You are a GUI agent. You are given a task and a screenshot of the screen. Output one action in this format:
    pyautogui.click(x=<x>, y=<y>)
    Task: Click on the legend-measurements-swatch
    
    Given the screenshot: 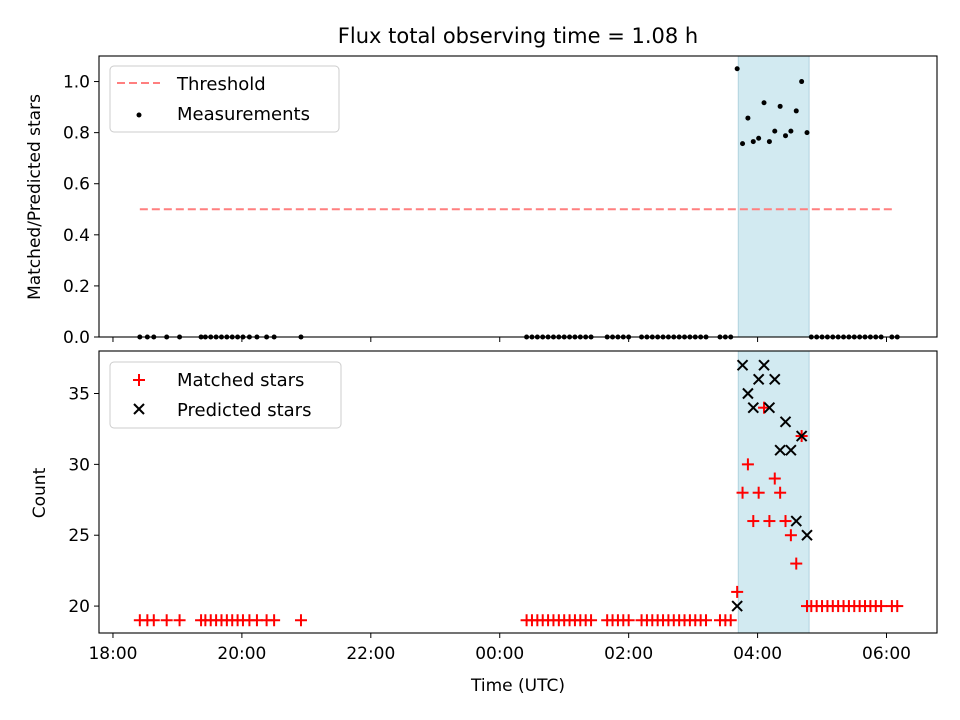 What is the action you would take?
    pyautogui.click(x=139, y=115)
    